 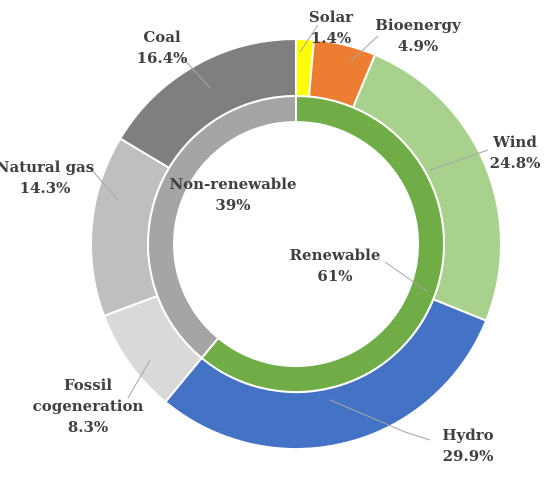 I want to click on leader-fossil-cogeneration, so click(x=139, y=379).